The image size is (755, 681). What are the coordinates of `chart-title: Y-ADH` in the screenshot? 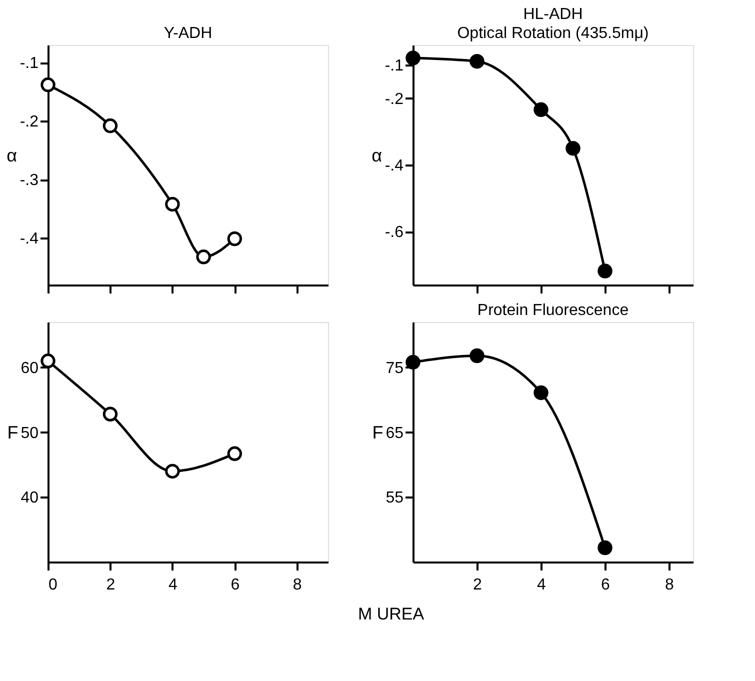 It's located at (188, 33).